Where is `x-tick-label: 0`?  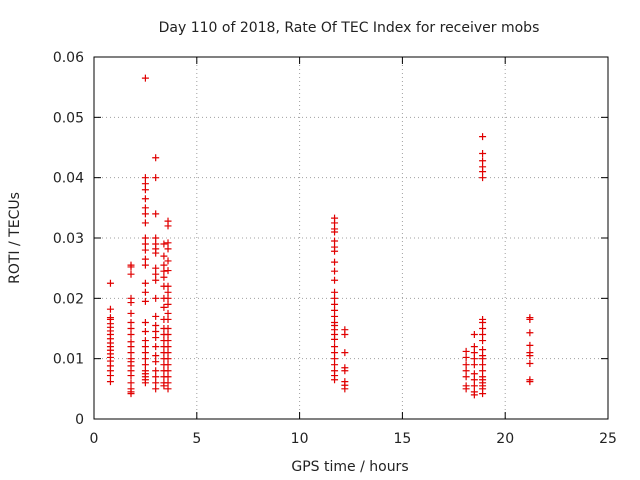 x-tick-label: 0 is located at coordinates (94, 439).